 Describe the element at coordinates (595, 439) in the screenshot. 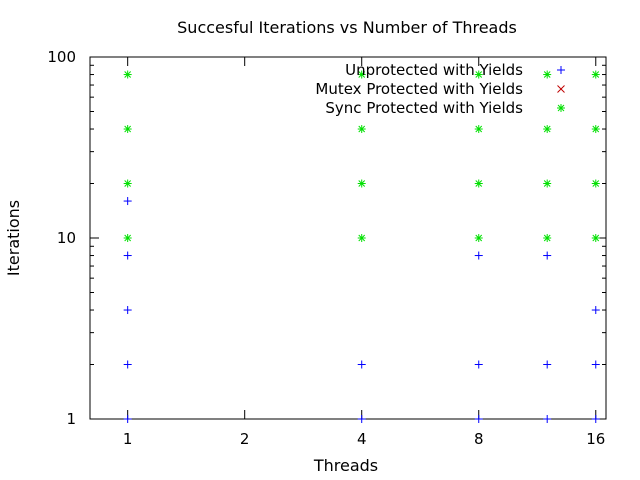

I see `x-tick-label: 16` at that location.